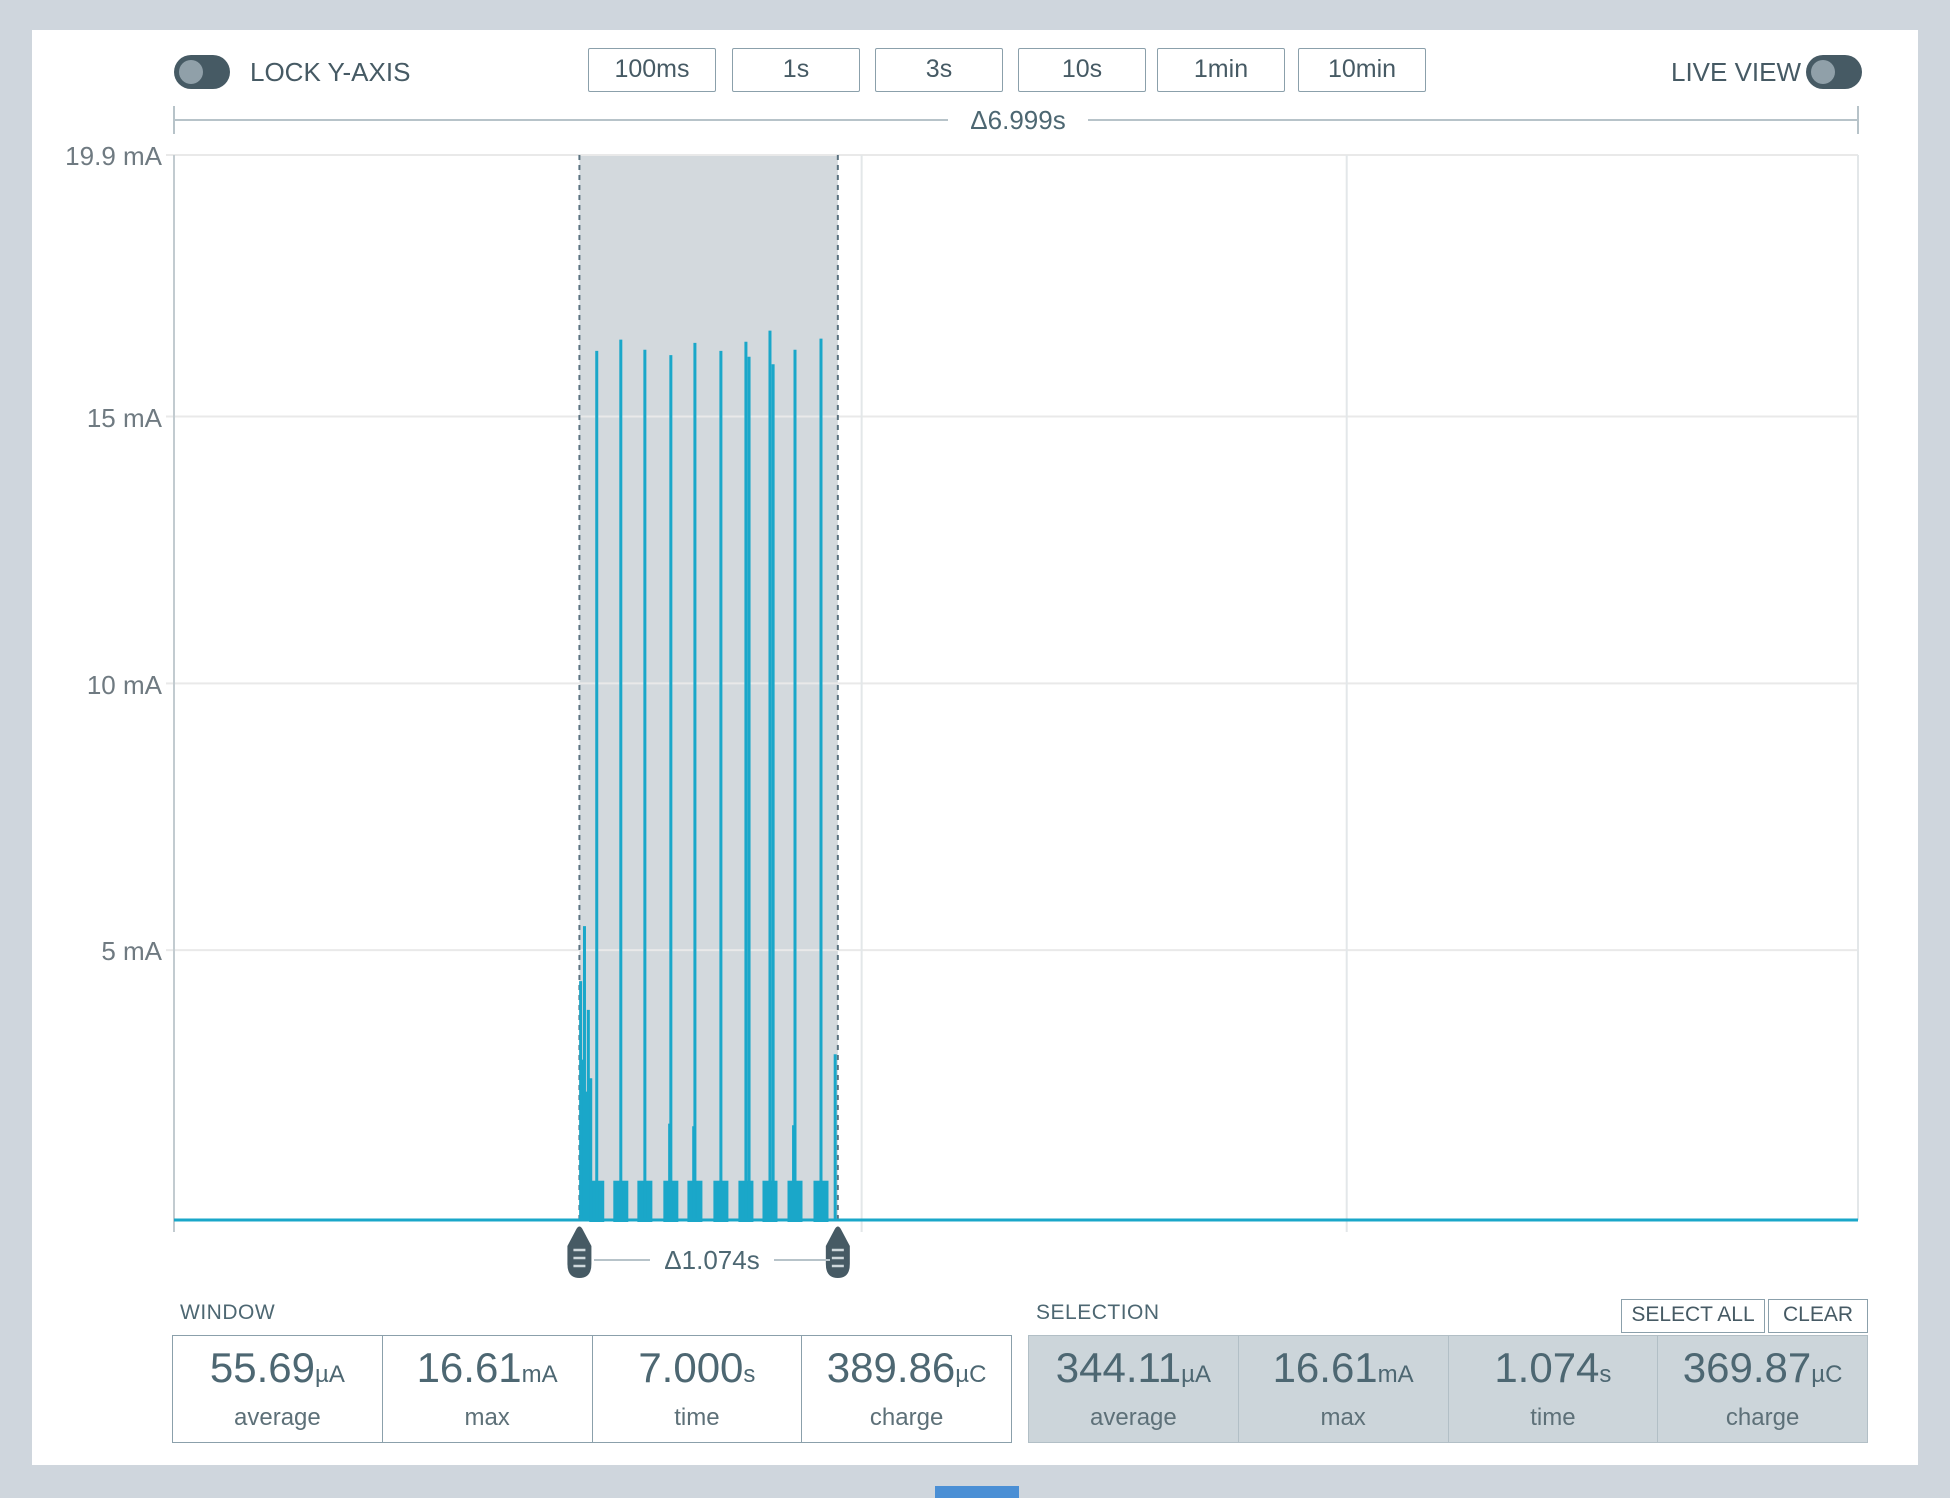 The width and height of the screenshot is (1950, 1498). Describe the element at coordinates (1818, 1316) in the screenshot. I see `clear-button: CLEAR` at that location.